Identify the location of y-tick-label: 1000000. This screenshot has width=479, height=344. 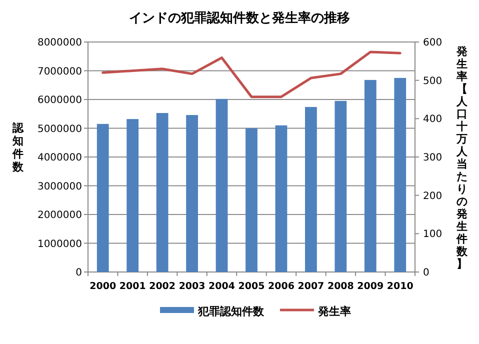
(59, 244).